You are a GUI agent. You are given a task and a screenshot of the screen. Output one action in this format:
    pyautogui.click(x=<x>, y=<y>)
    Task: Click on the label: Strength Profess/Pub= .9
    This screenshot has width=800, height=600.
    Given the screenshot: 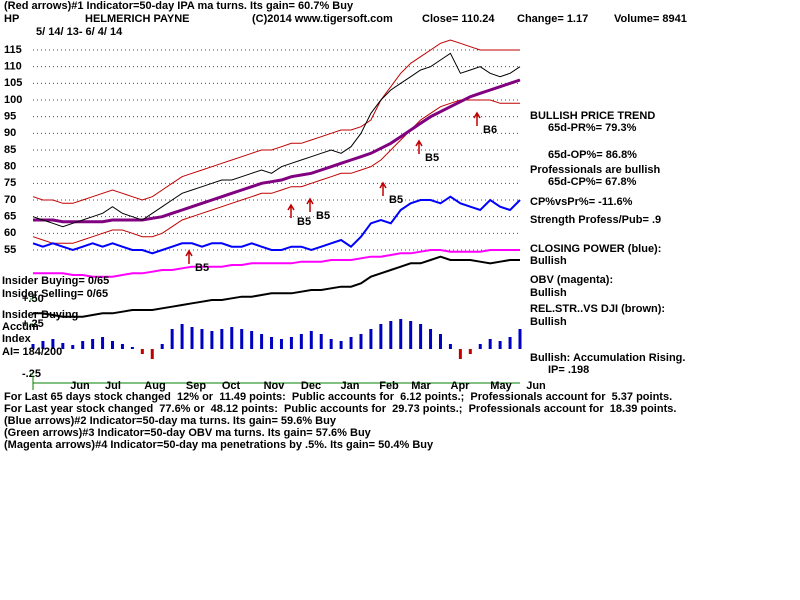 What is the action you would take?
    pyautogui.click(x=595, y=220)
    